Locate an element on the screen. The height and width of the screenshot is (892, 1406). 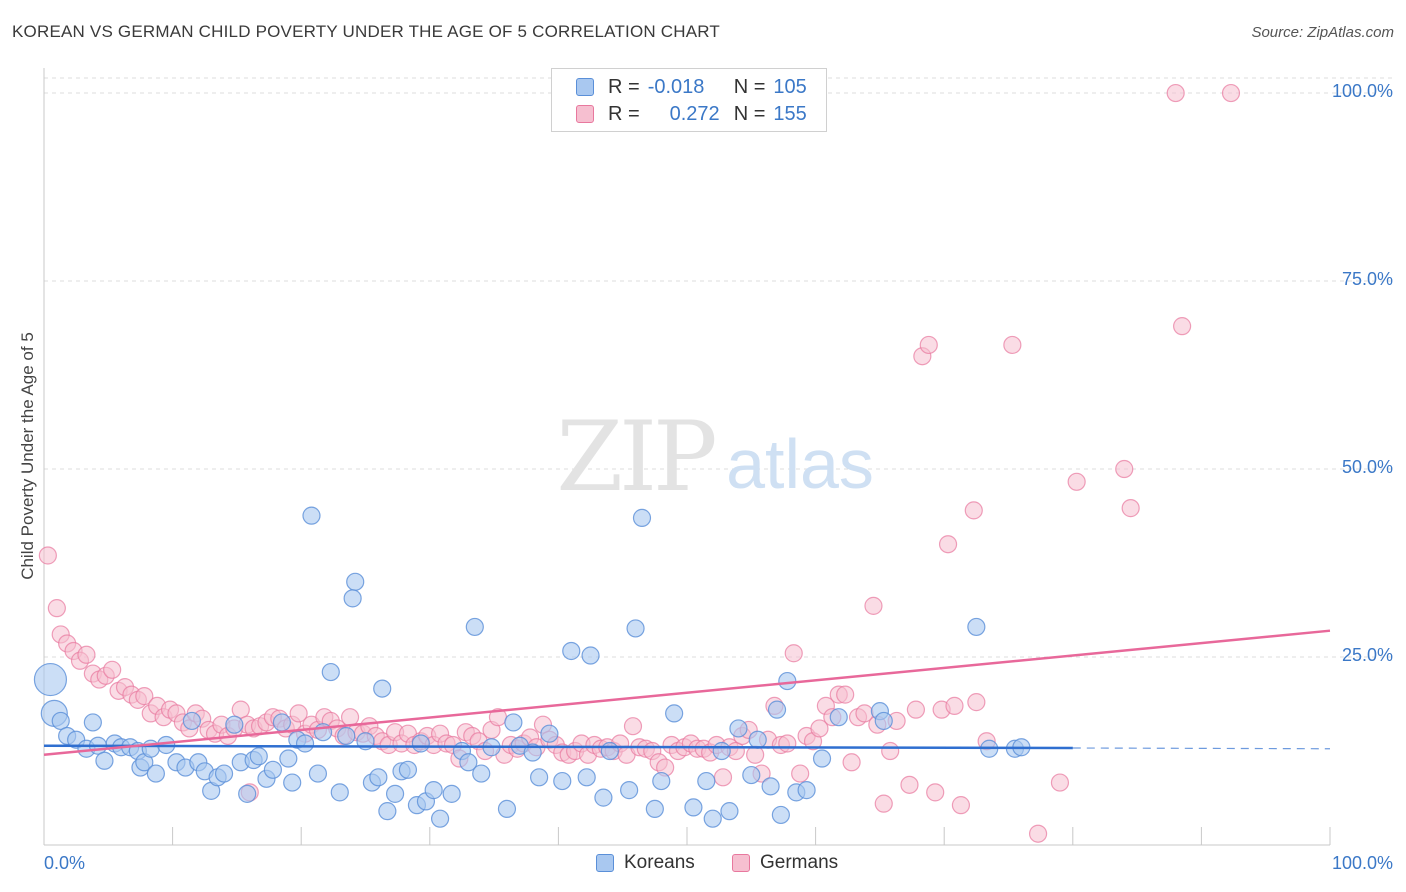
watermark-atlas: atlas is located at coordinates (800, 464).